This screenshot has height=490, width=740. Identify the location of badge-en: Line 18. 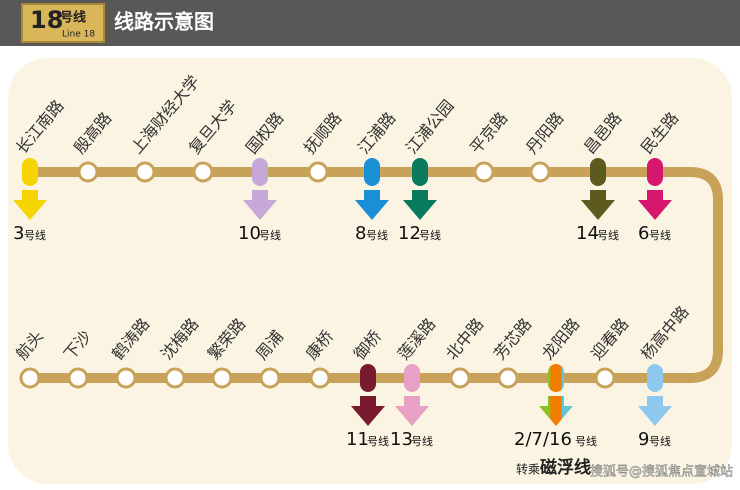
(78, 35).